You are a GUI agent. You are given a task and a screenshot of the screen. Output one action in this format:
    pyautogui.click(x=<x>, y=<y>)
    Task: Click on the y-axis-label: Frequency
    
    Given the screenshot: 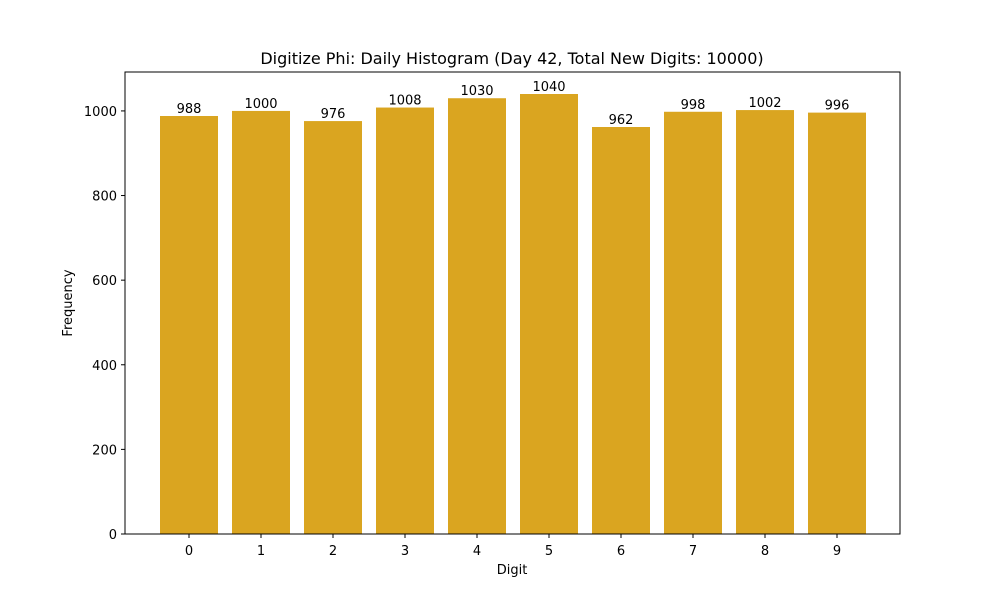 What is the action you would take?
    pyautogui.click(x=68, y=302)
    